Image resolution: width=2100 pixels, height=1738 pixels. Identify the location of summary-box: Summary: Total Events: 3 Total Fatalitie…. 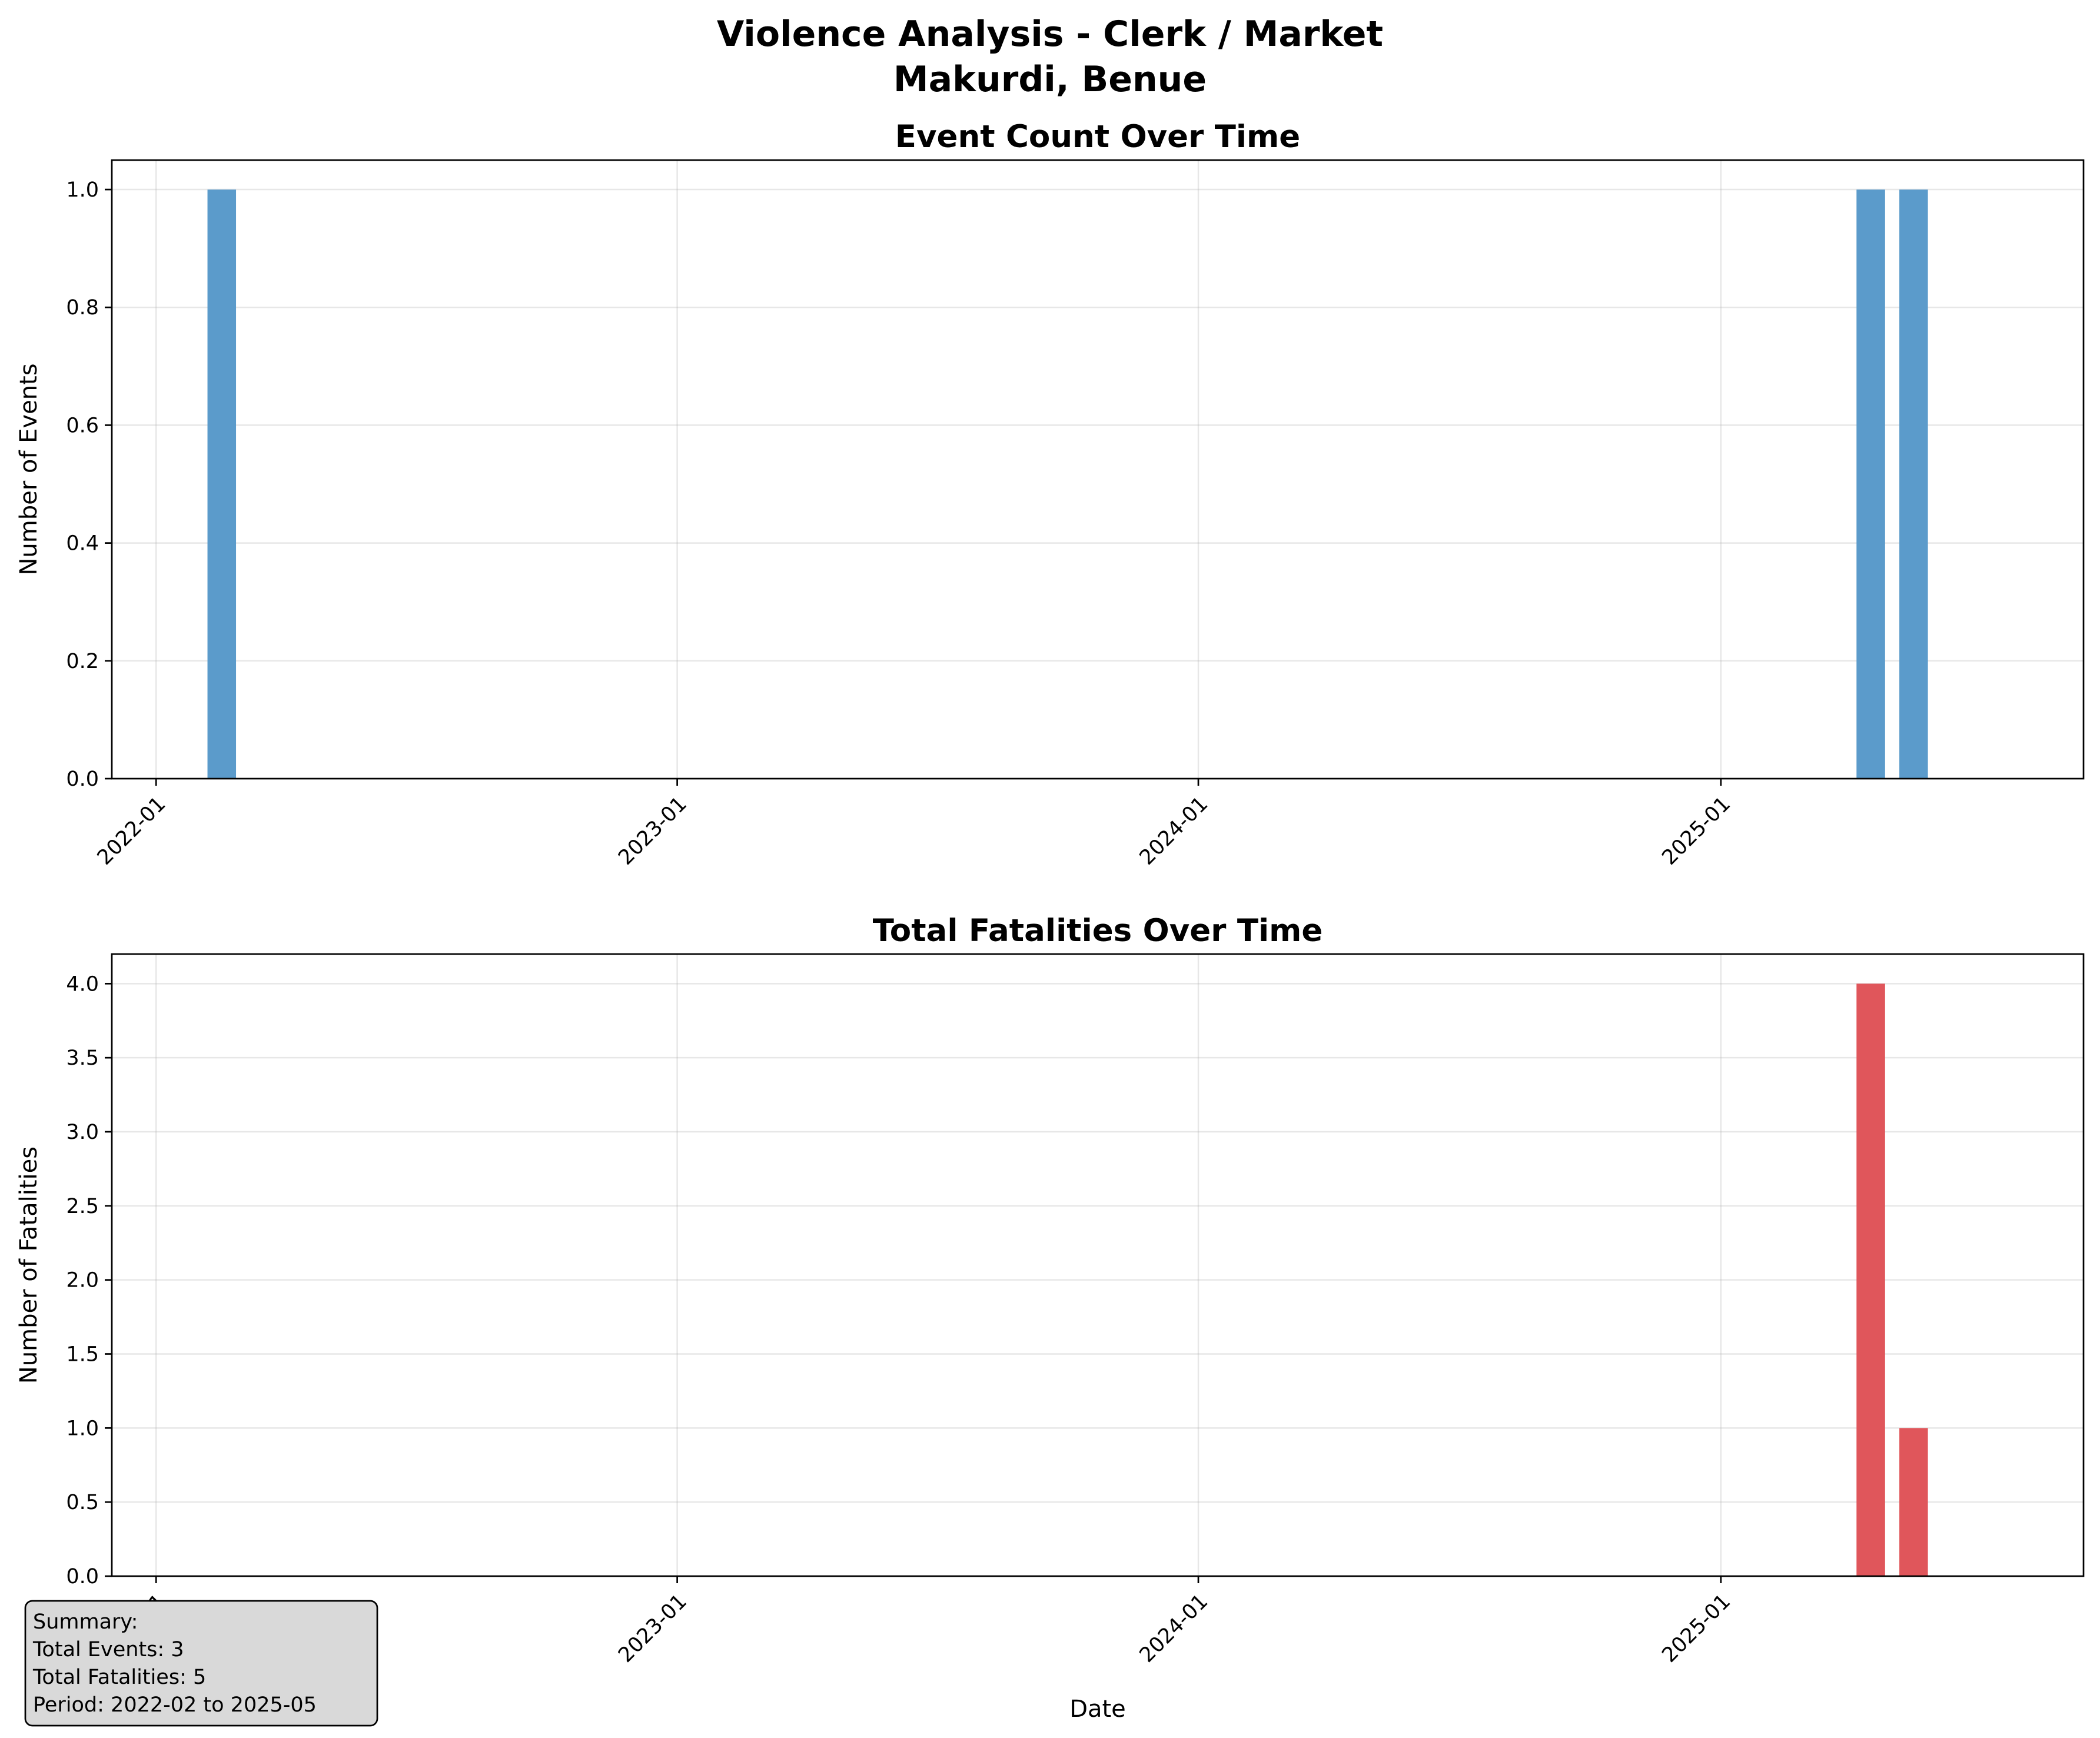
(201, 1663).